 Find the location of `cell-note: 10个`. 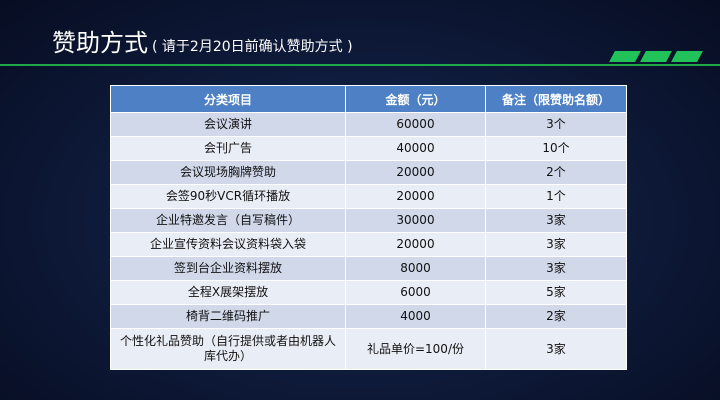

cell-note: 10个 is located at coordinates (556, 148).